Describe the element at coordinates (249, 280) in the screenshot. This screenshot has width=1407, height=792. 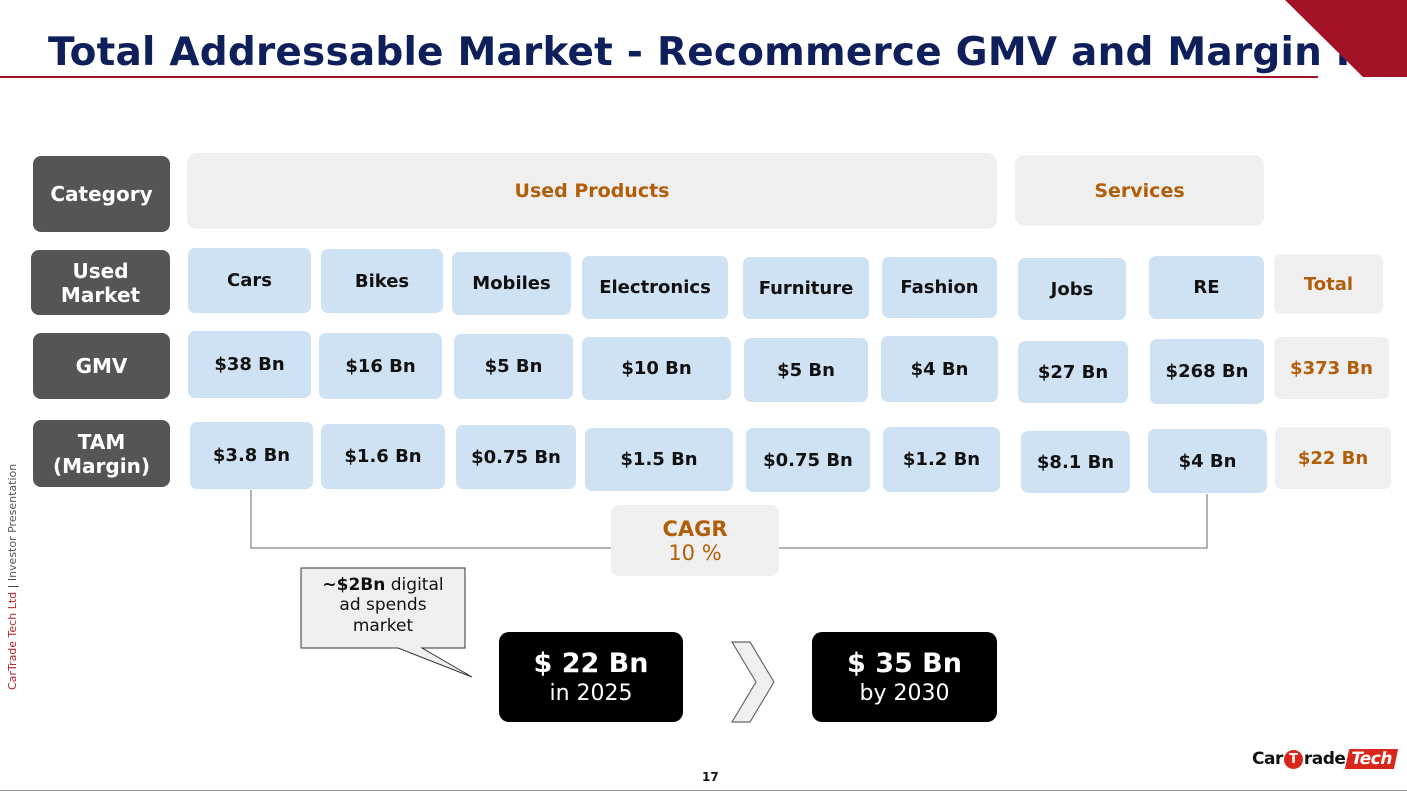
I see `market-cars: Cars` at that location.